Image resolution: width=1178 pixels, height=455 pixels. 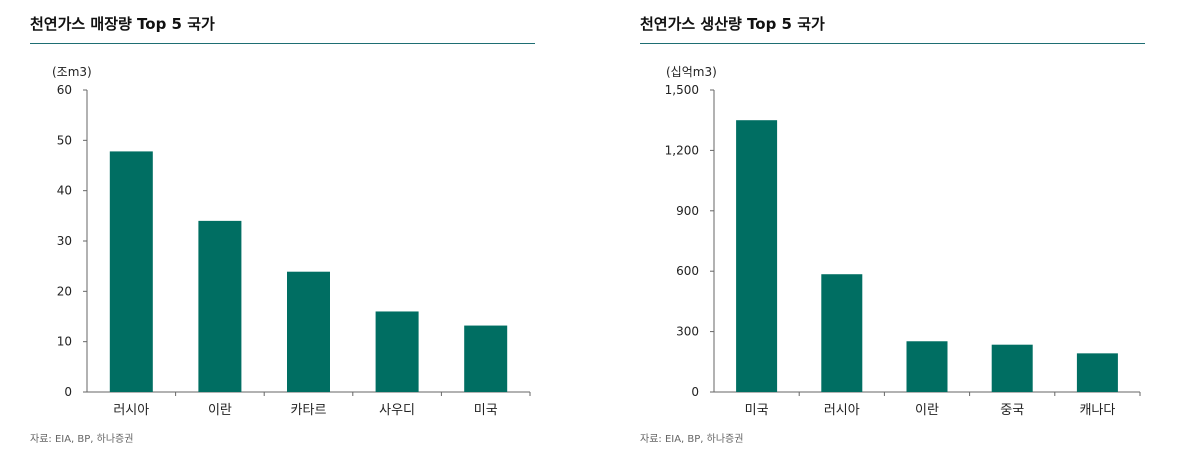 I want to click on chart-title: 천연가스 매장량 Top 5 국가, so click(x=122, y=24).